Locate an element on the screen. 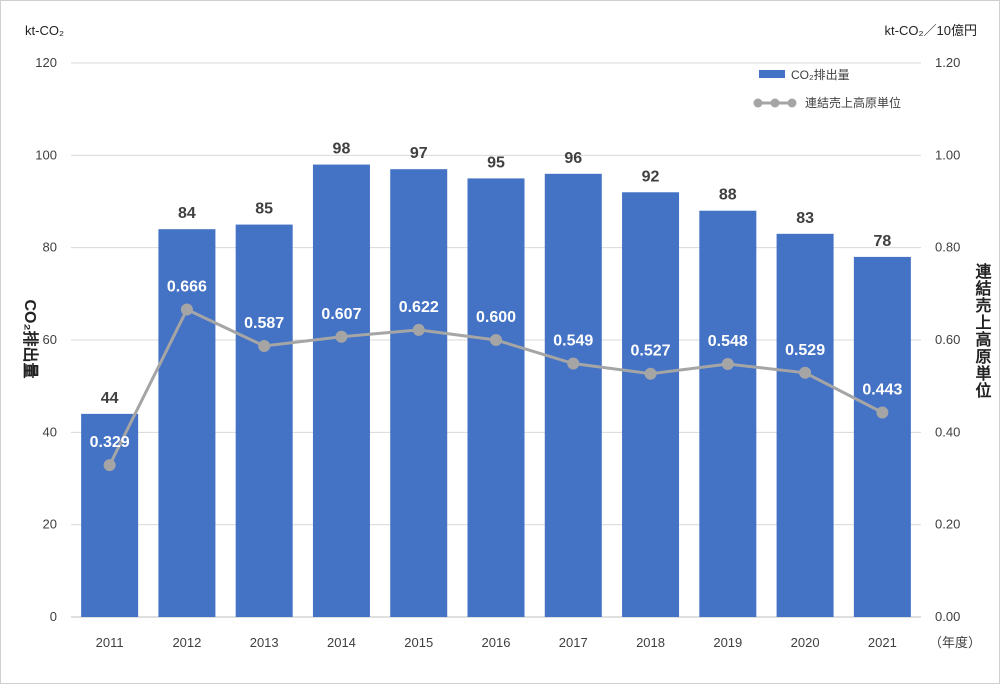 This screenshot has height=684, width=1000. legend-swatch-bar is located at coordinates (772, 74).